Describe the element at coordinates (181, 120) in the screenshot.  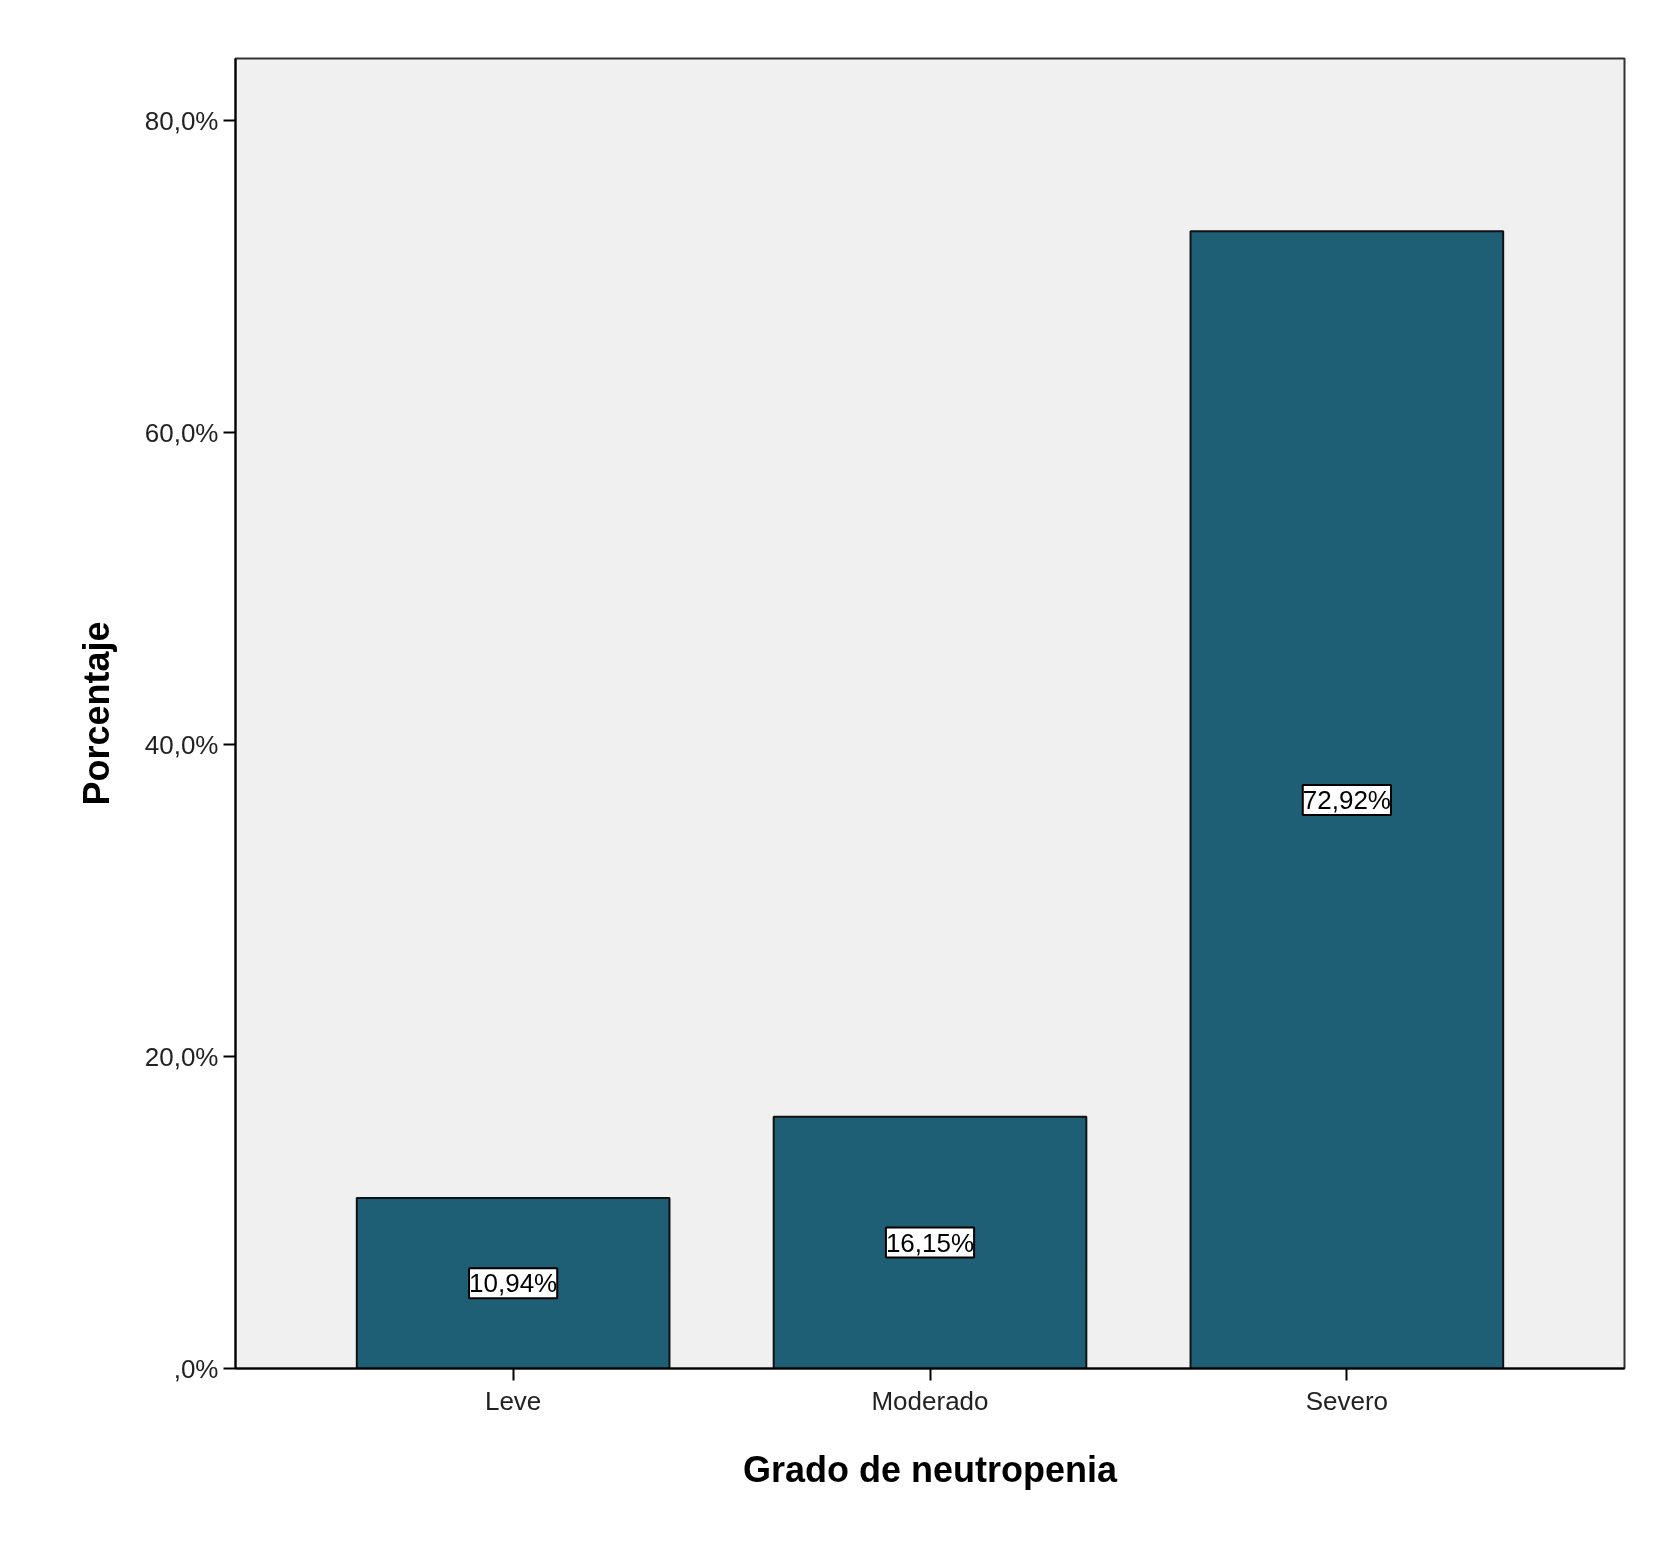
I see `y-tick-label: 80,0%` at that location.